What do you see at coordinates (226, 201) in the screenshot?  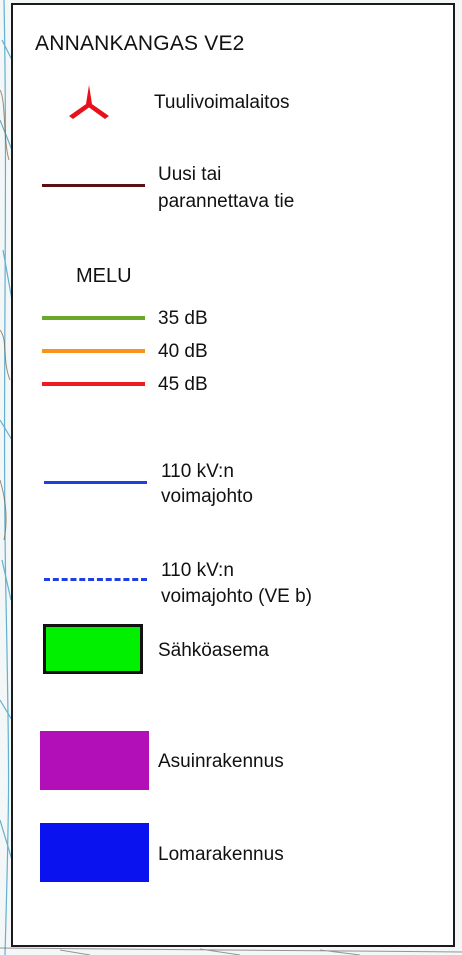 I see `road-label-line2: parannettava tie` at bounding box center [226, 201].